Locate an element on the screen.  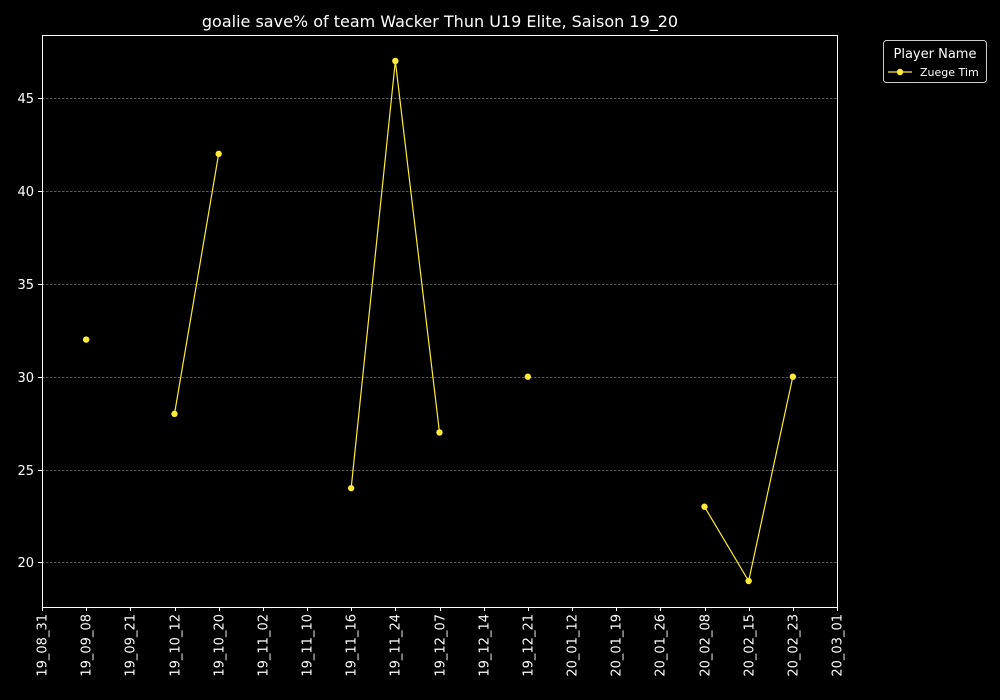
y-tick-label: 25 is located at coordinates (25, 471).